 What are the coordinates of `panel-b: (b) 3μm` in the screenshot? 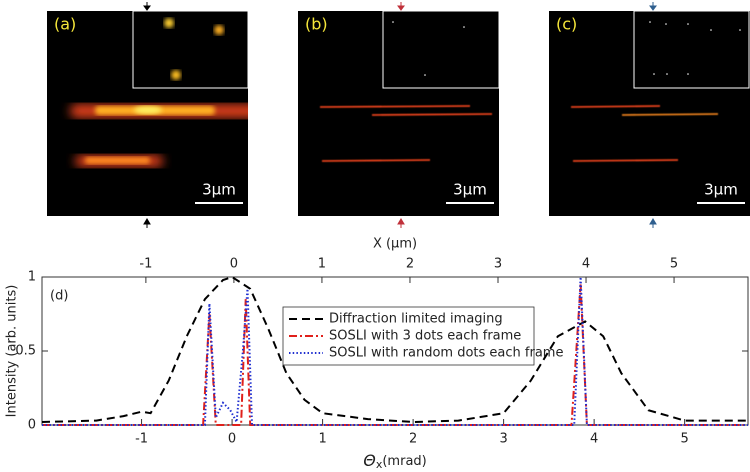 It's located at (399, 115).